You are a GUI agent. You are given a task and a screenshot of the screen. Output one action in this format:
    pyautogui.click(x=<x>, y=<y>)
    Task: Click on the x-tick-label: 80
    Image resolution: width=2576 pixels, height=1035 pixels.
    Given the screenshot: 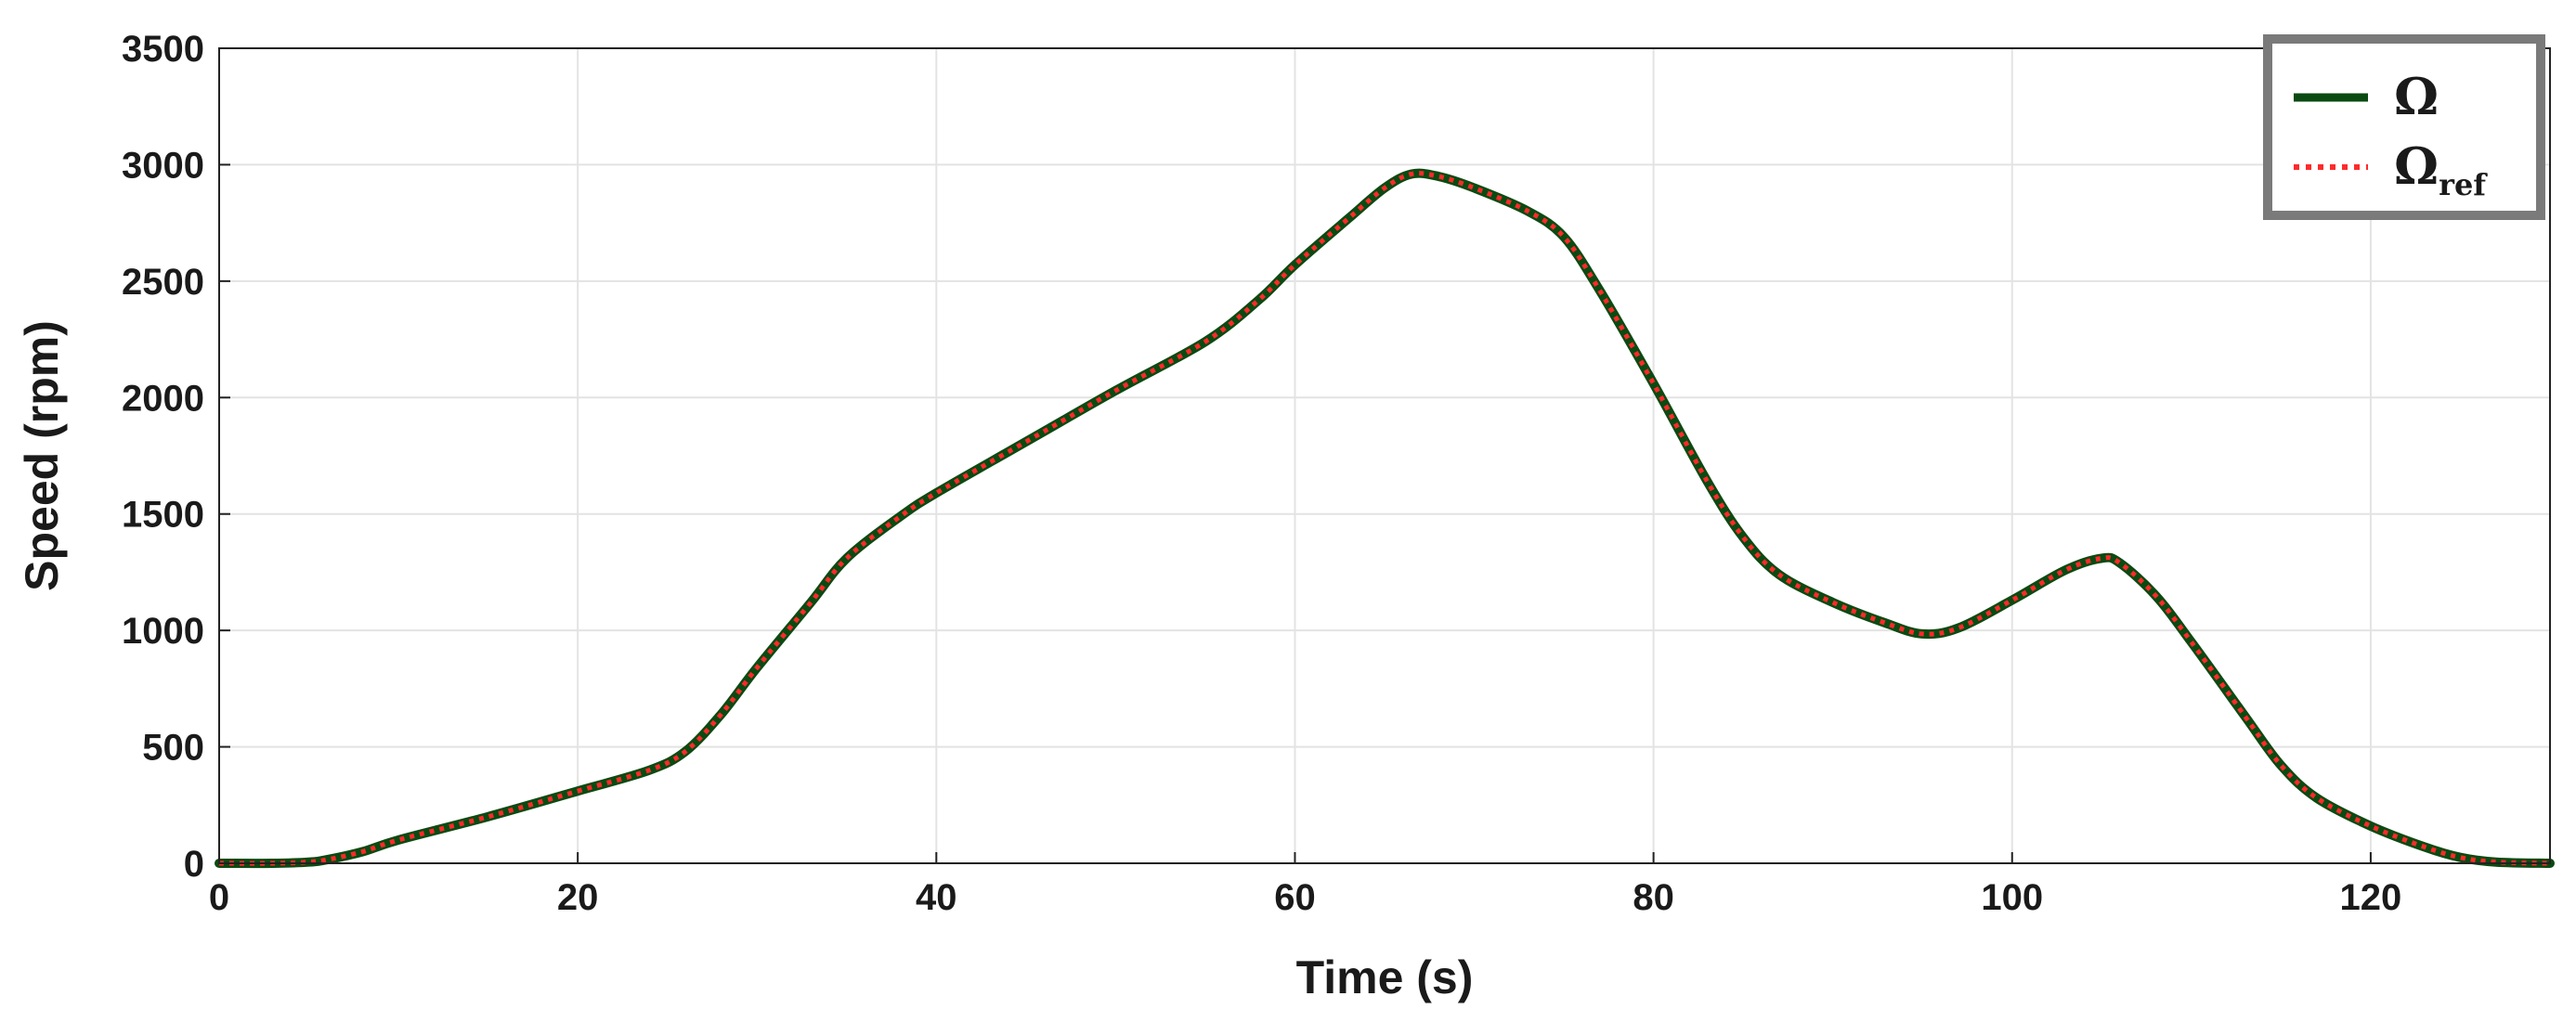 What is the action you would take?
    pyautogui.click(x=1654, y=897)
    